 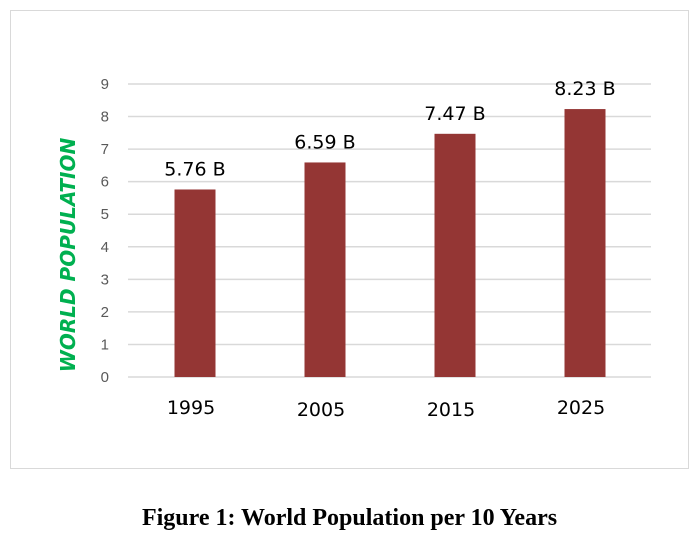 I want to click on y-tick-label: 9, so click(x=105, y=84).